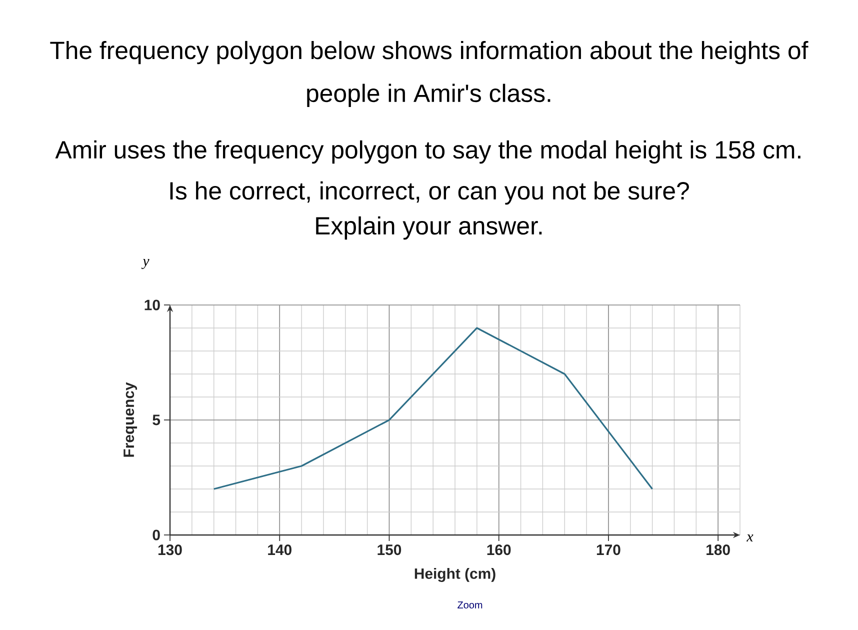 The height and width of the screenshot is (630, 858). Describe the element at coordinates (131, 419) in the screenshot. I see `y-axis-title: Frequency` at that location.